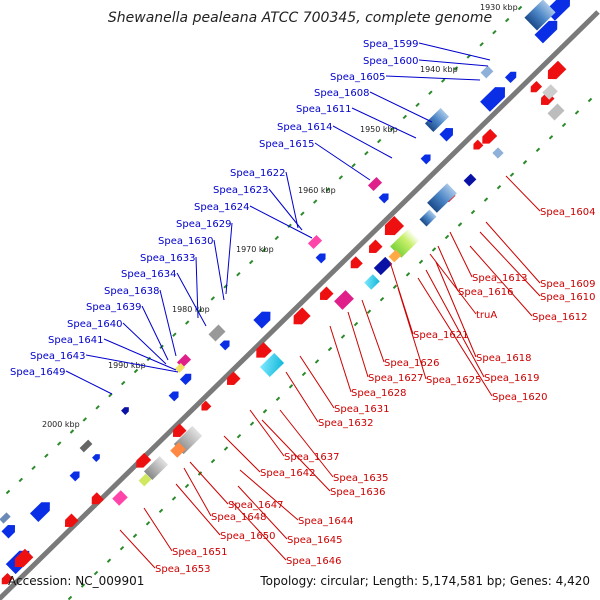 The image size is (600, 600). I want to click on gene-label-plus: Spea_1600, so click(390, 61).